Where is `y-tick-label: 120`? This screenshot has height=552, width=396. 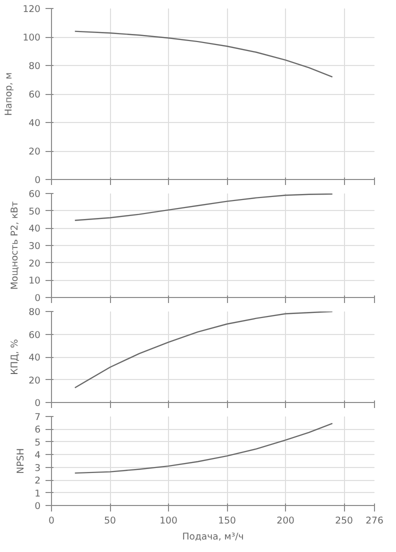 y-tick-label: 120 is located at coordinates (31, 9).